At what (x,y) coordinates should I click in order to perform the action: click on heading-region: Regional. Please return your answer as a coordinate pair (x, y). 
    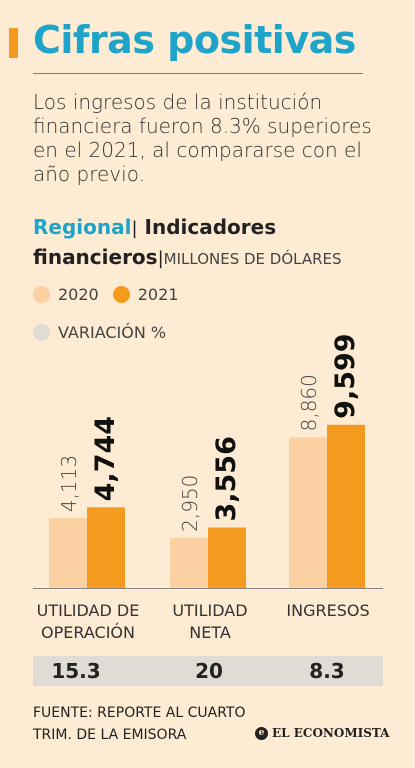
    Looking at the image, I should click on (82, 227).